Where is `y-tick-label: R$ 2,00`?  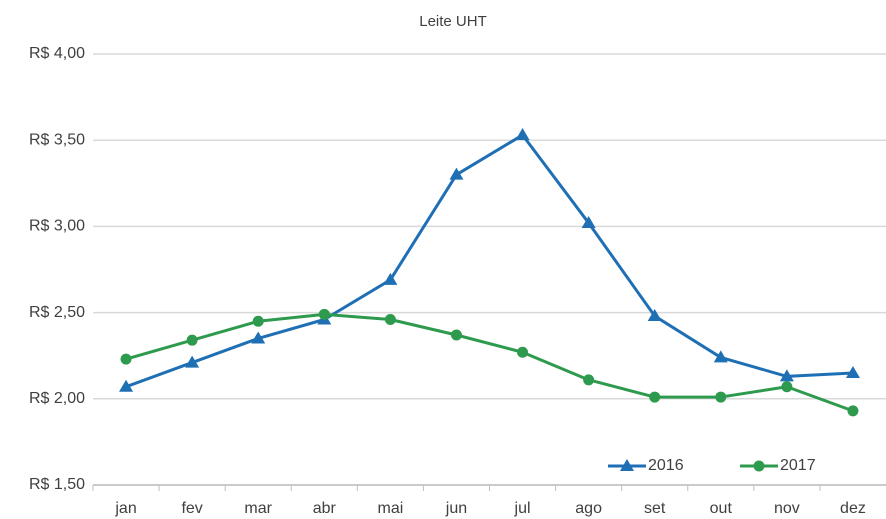 y-tick-label: R$ 2,00 is located at coordinates (57, 398).